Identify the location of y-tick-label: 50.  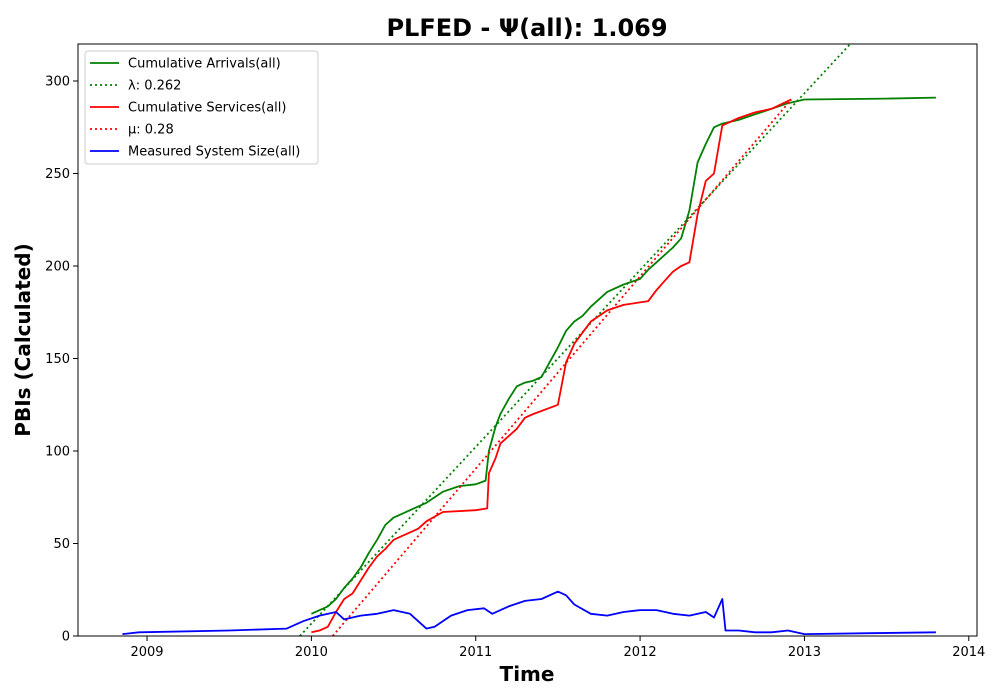
(61, 544).